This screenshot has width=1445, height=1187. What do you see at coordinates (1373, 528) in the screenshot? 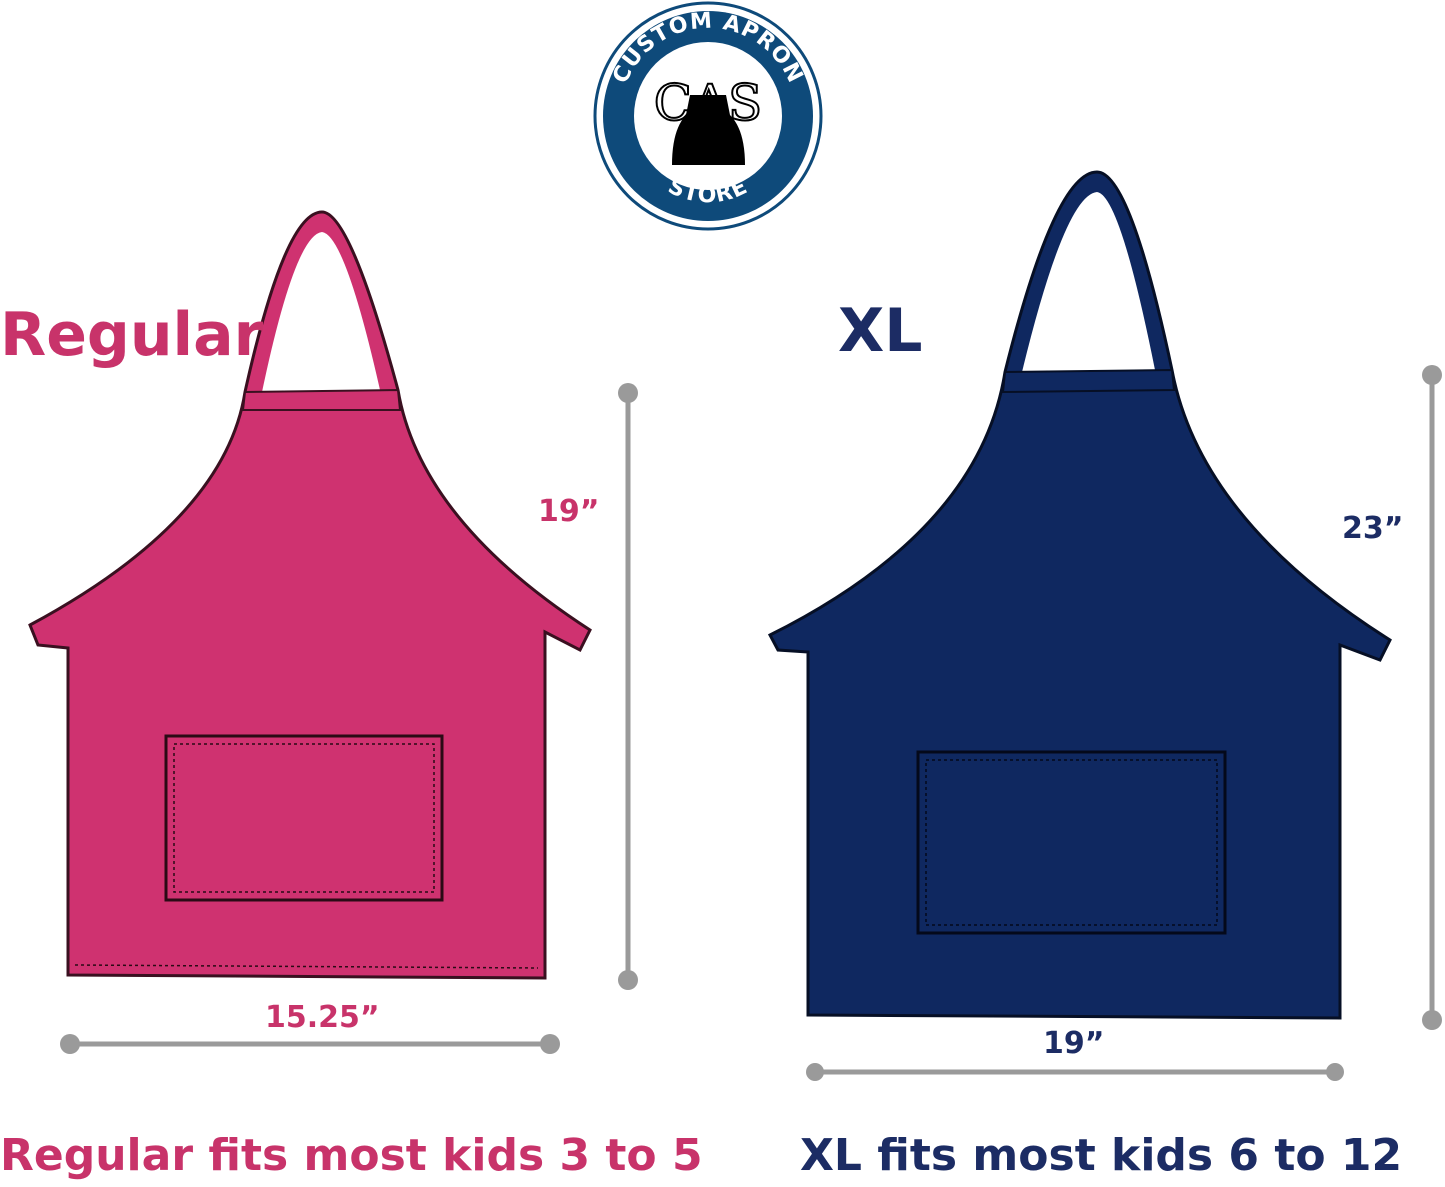
I see `xl-height-label: 23”` at bounding box center [1373, 528].